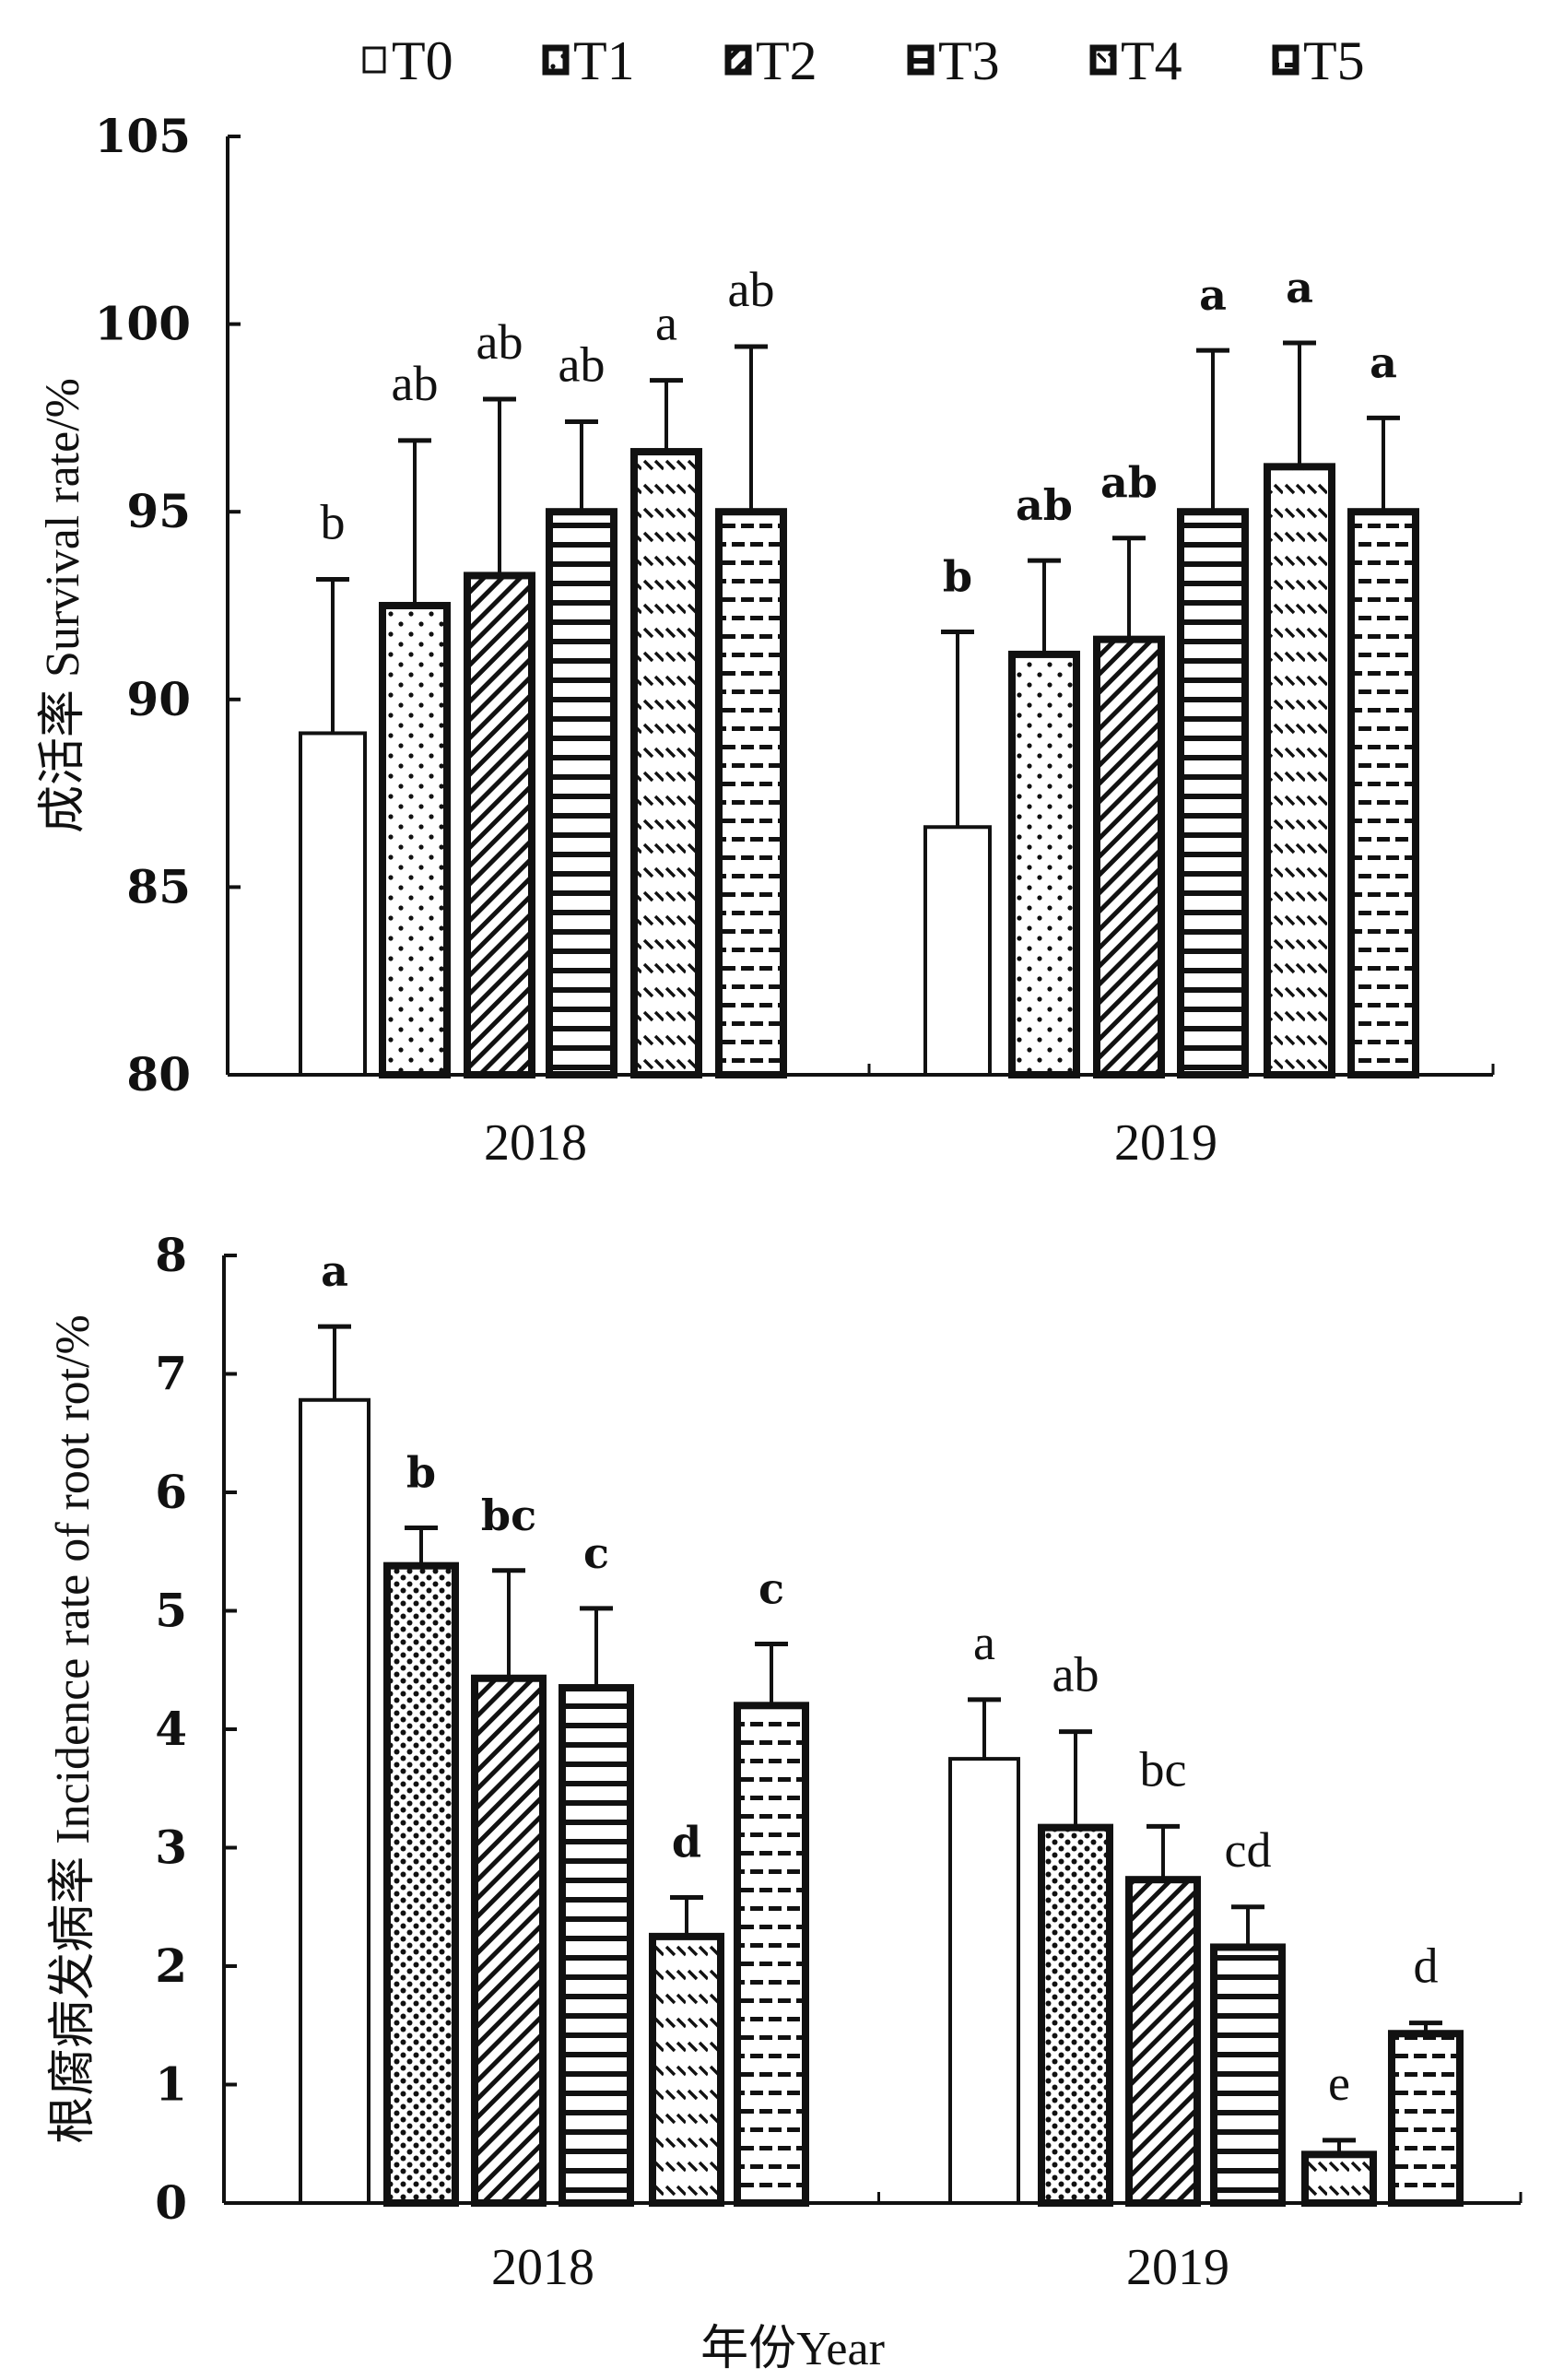  I want to click on bar-group-t5-2018: ab, so click(751, 670).